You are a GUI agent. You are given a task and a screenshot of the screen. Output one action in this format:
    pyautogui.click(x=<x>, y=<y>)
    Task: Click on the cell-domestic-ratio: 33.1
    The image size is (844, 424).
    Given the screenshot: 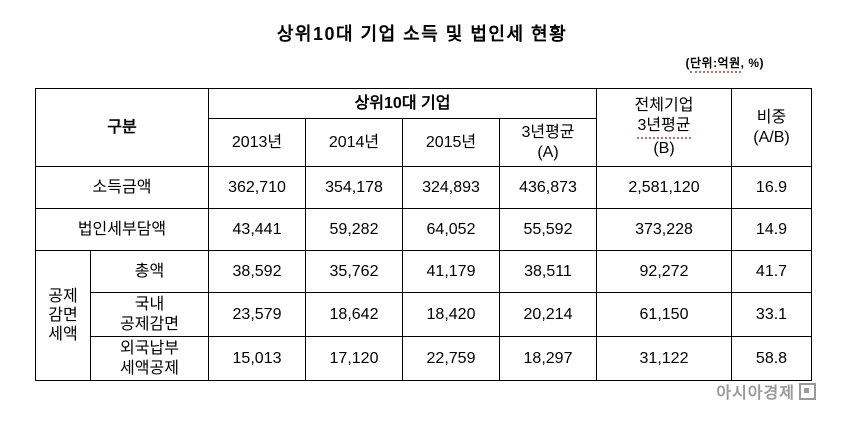 What is the action you would take?
    pyautogui.click(x=771, y=314)
    